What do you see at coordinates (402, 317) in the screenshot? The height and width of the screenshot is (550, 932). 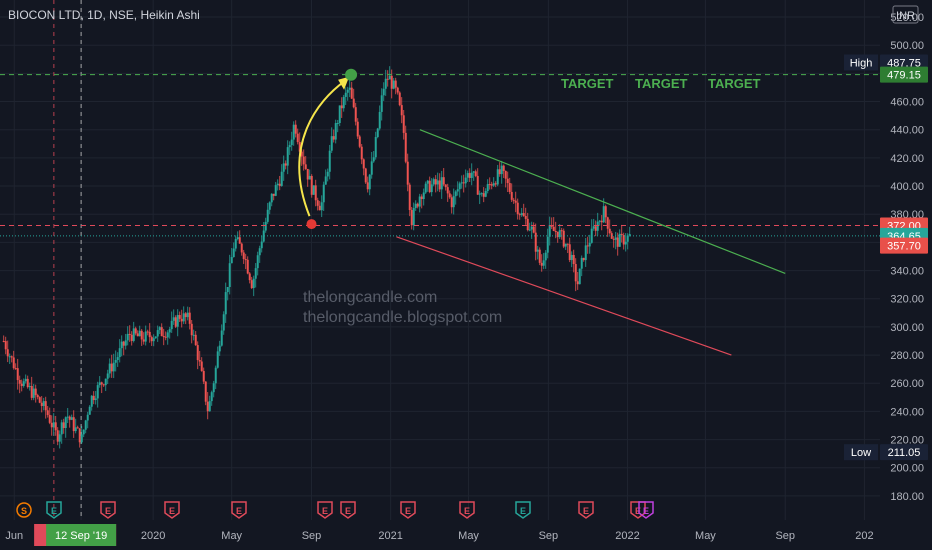 I see `watermark-line-2: thelongcandle.blogspot.com` at bounding box center [402, 317].